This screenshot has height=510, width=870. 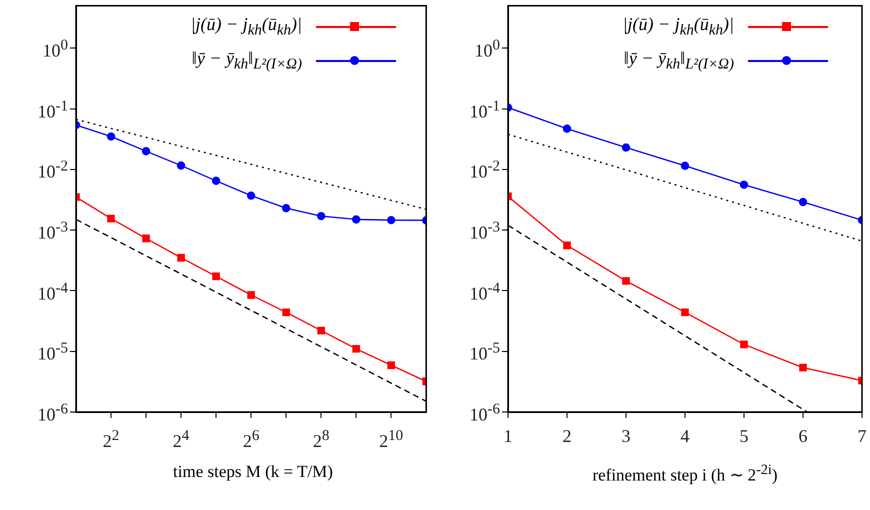 What do you see at coordinates (567, 436) in the screenshot?
I see `x-tick-label: 2` at bounding box center [567, 436].